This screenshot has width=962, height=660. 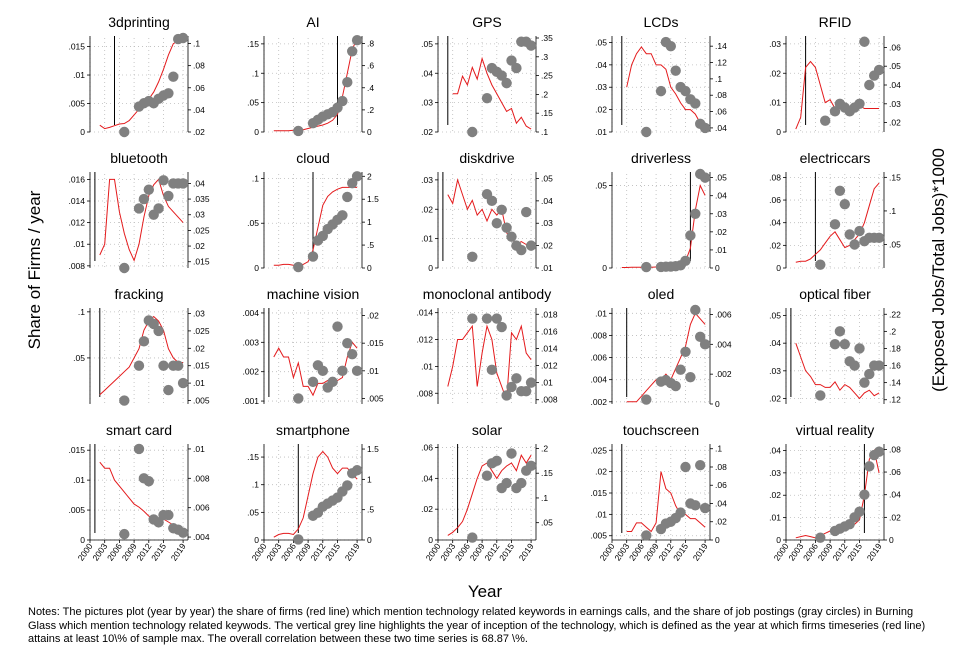 I want to click on panel-title: GPS, so click(x=487, y=22).